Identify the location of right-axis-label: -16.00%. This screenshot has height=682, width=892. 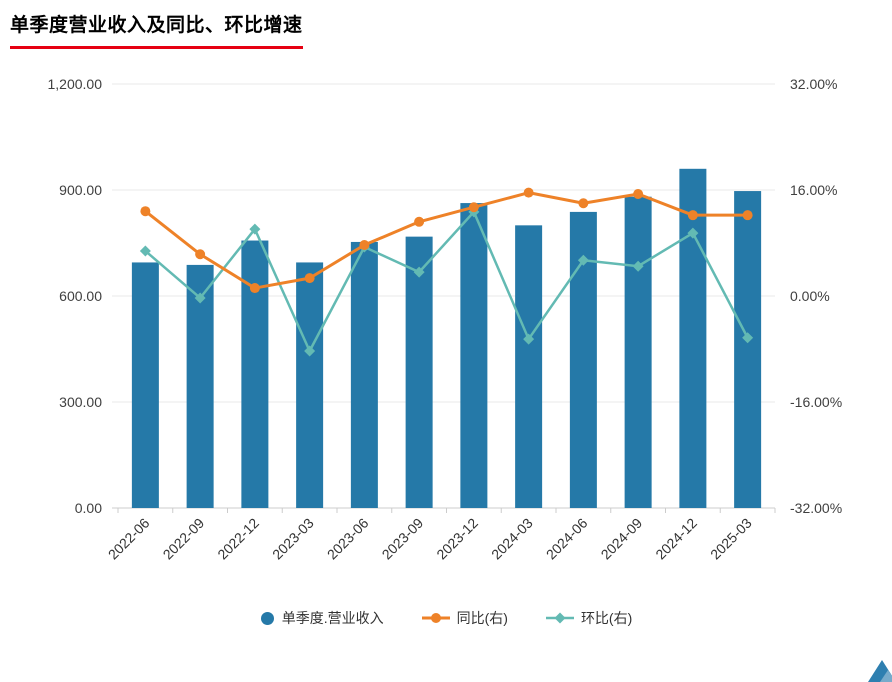
(816, 402).